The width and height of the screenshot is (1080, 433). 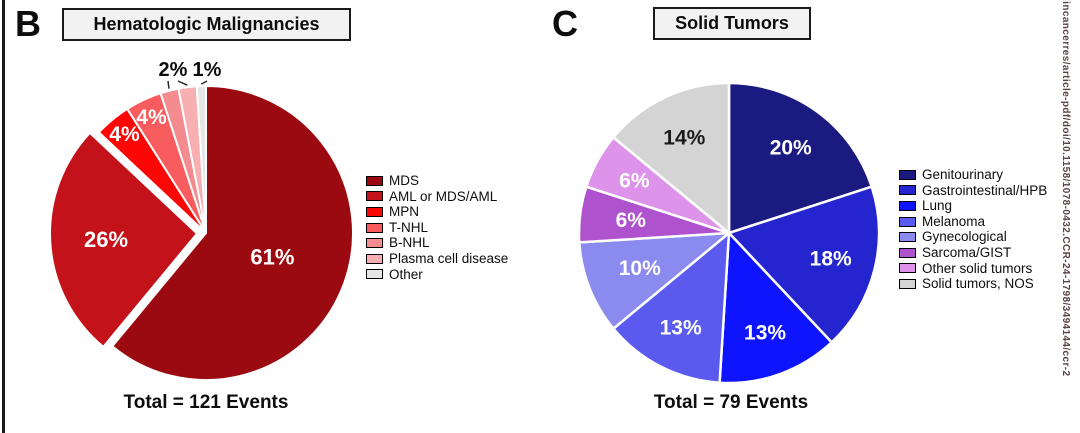 I want to click on panel-b-title: Hematologic Malignancies, so click(x=206, y=24).